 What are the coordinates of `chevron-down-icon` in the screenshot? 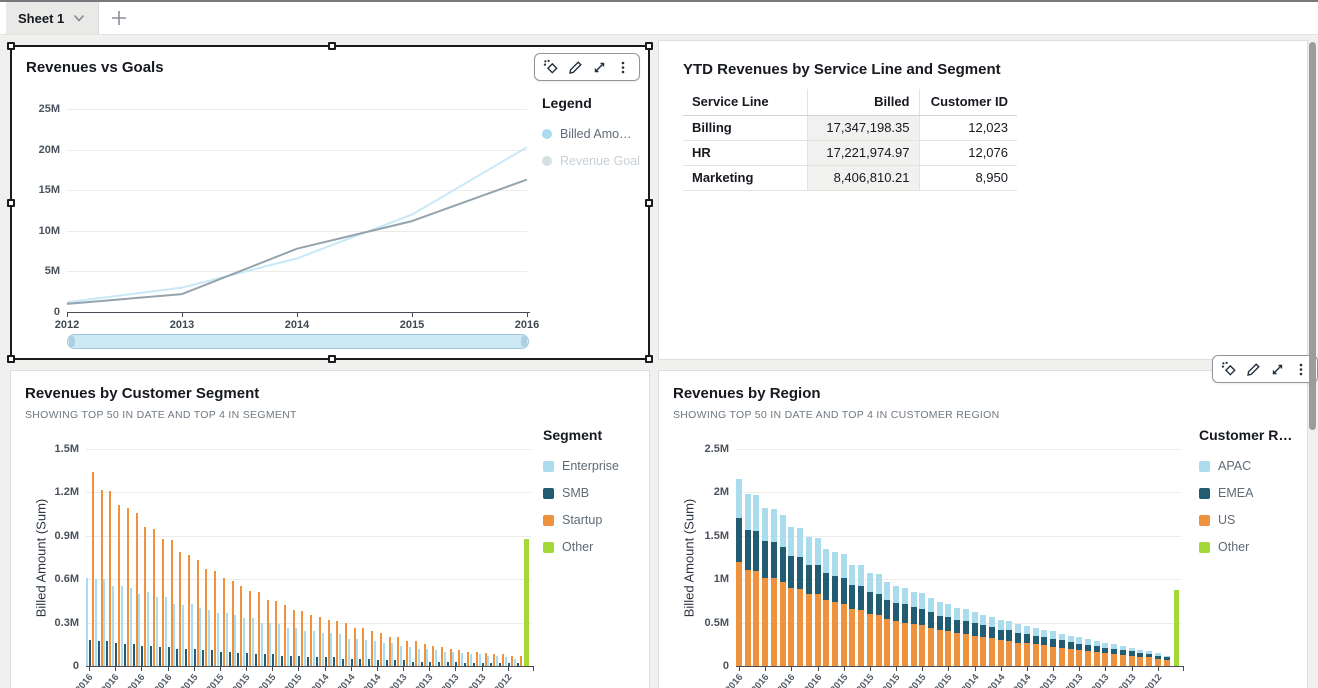 It's located at (79, 18).